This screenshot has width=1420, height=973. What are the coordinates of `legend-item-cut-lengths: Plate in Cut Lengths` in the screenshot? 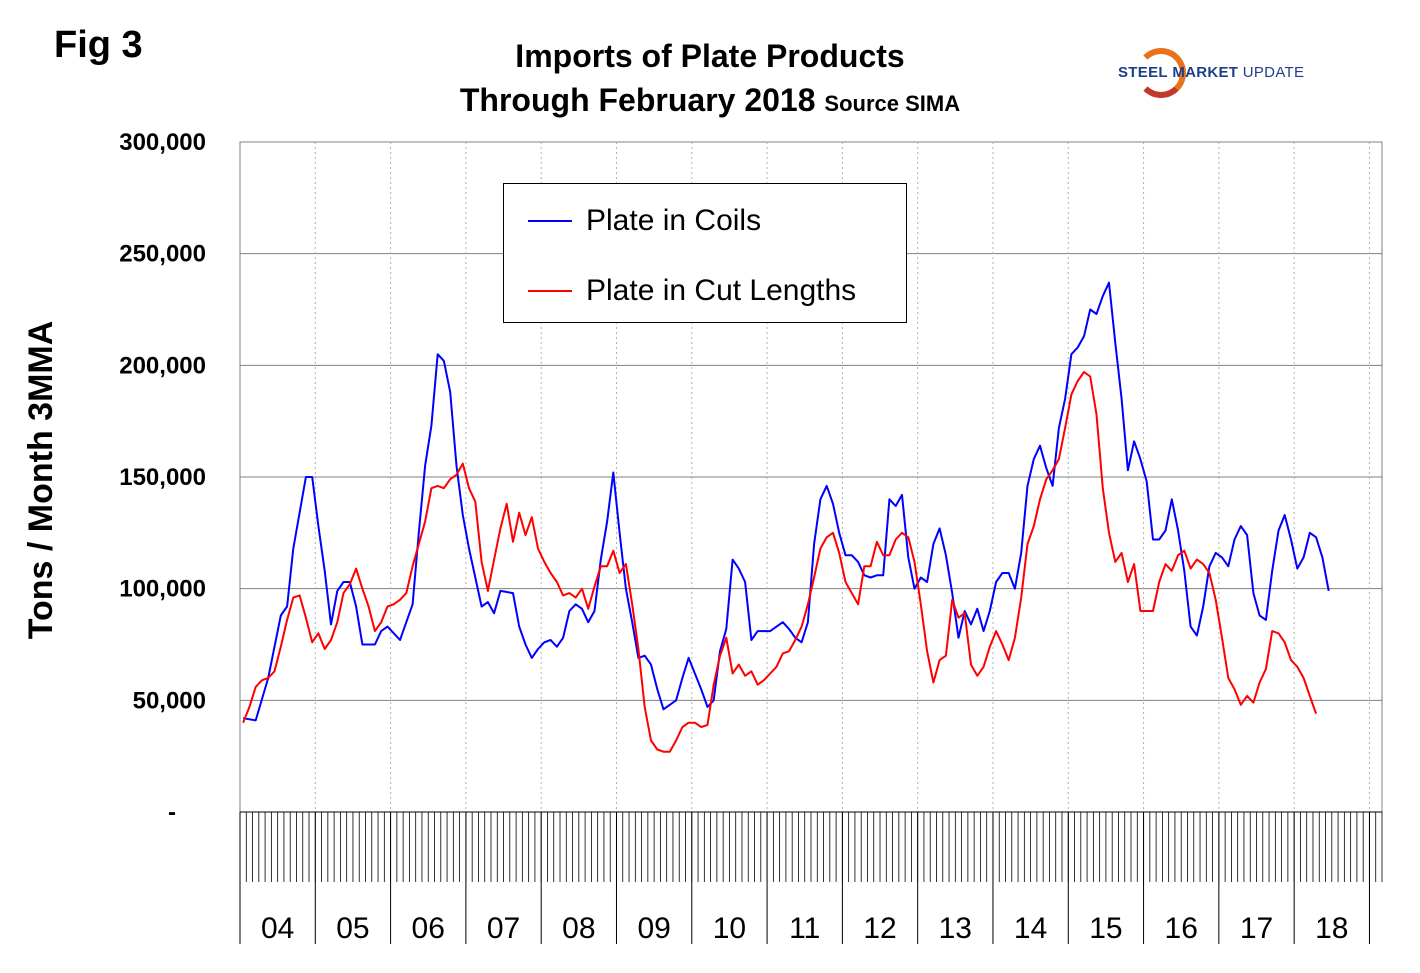 It's located at (692, 290).